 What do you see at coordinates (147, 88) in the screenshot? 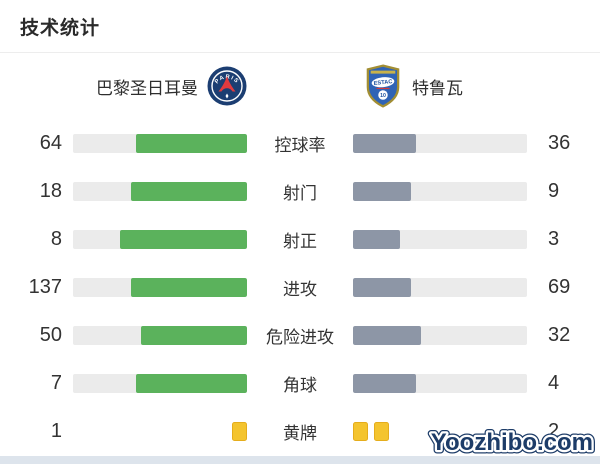
I see `home-team-name: 巴黎圣日耳曼` at bounding box center [147, 88].